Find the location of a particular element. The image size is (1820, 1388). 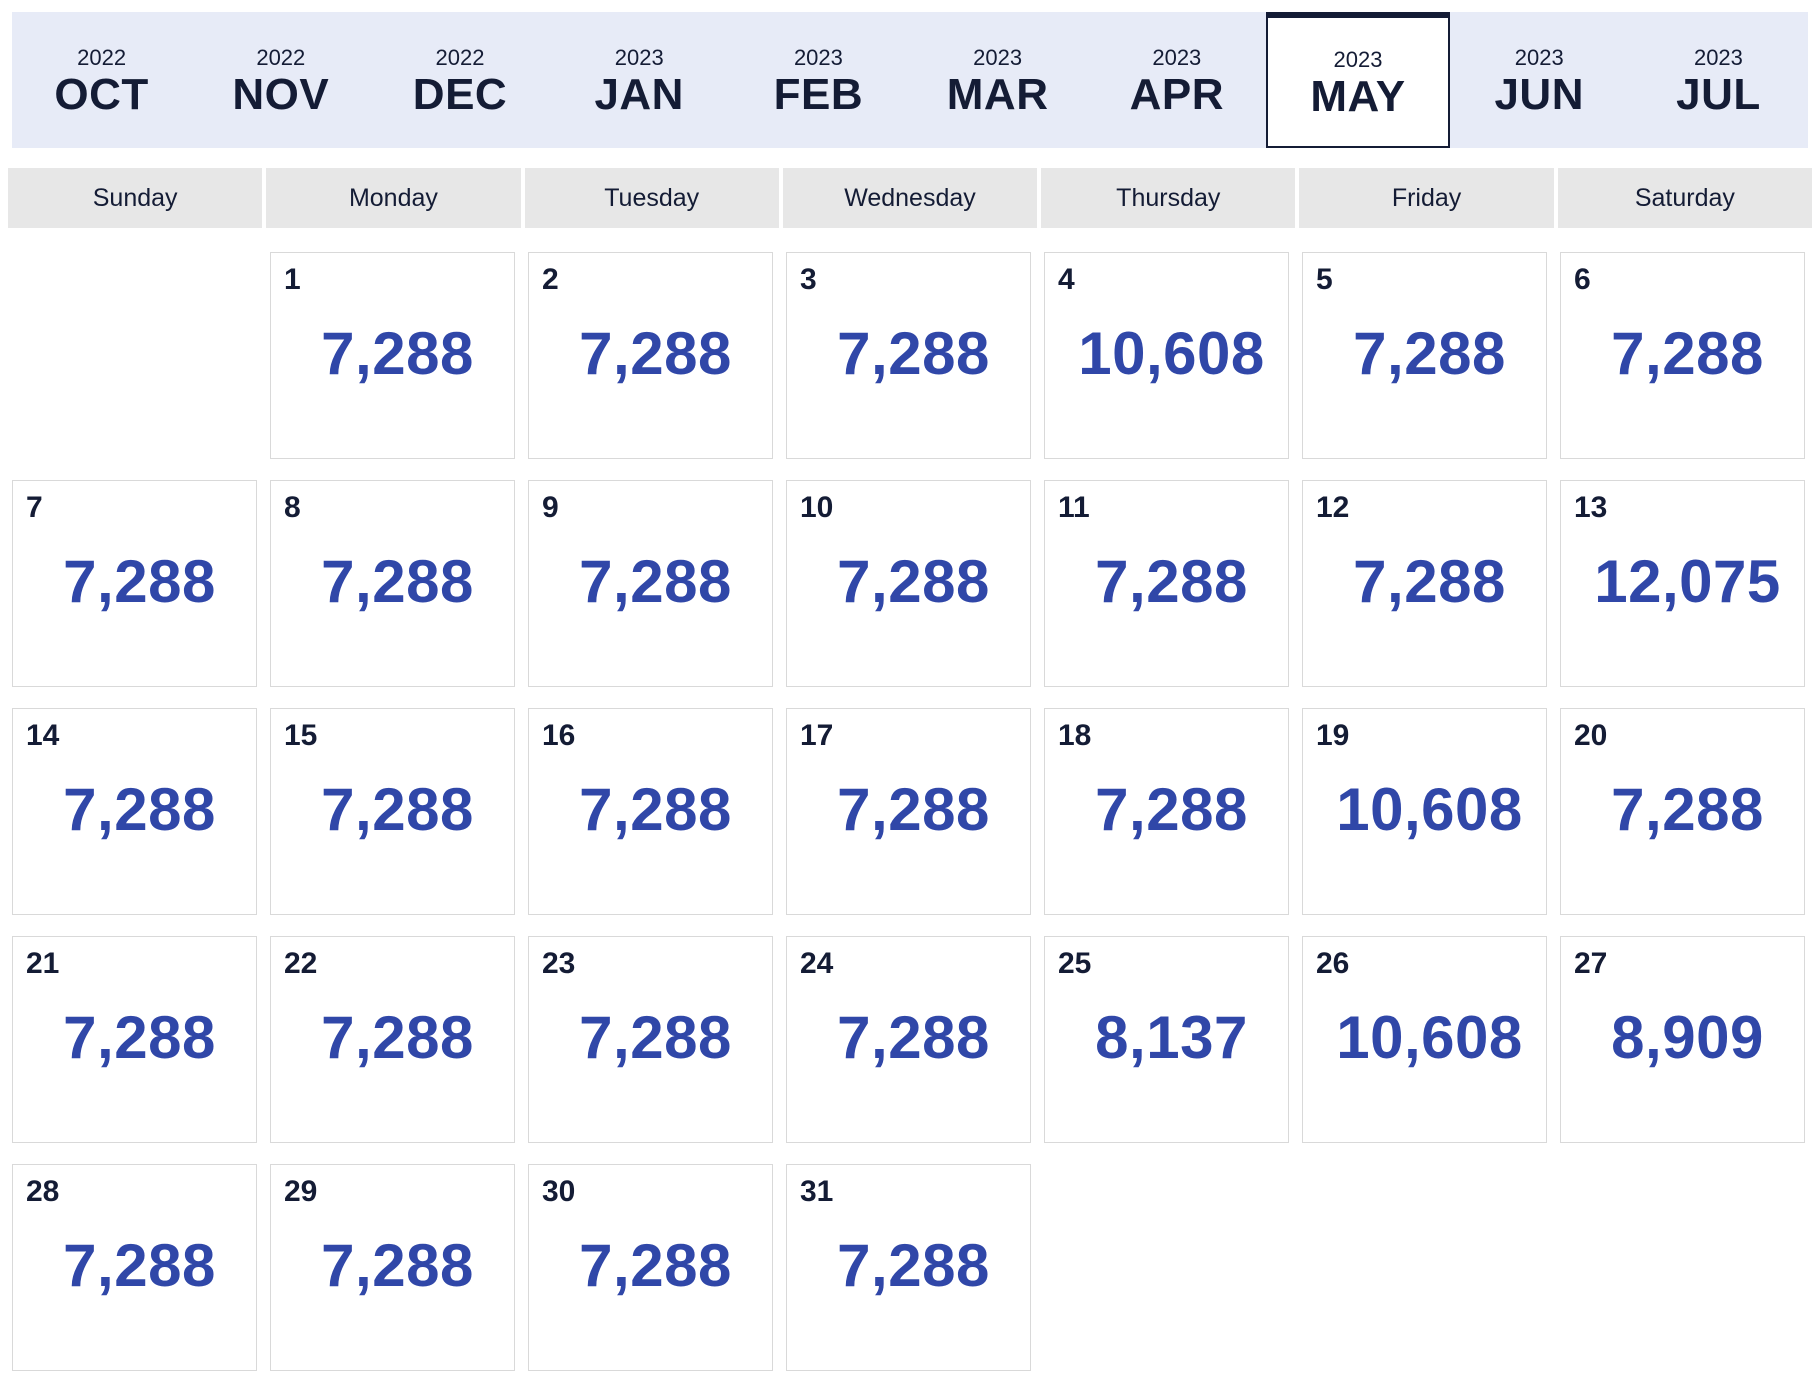

day-cell-12: 12 7,288 is located at coordinates (1424, 583).